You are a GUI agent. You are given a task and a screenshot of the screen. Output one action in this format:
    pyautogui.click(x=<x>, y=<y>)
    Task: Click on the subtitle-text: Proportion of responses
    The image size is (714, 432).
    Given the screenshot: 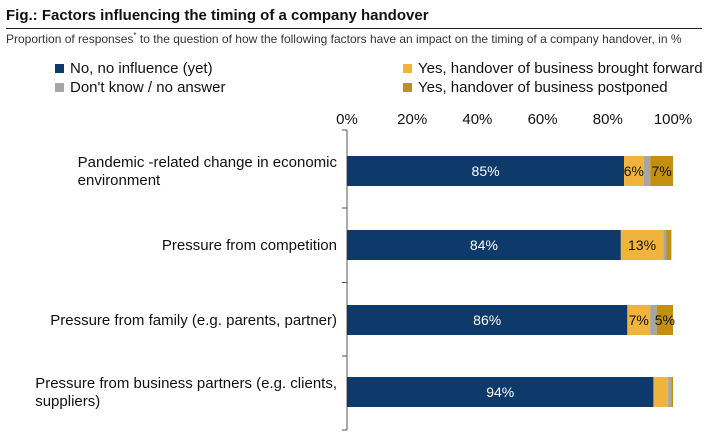 What is the action you would take?
    pyautogui.click(x=70, y=39)
    